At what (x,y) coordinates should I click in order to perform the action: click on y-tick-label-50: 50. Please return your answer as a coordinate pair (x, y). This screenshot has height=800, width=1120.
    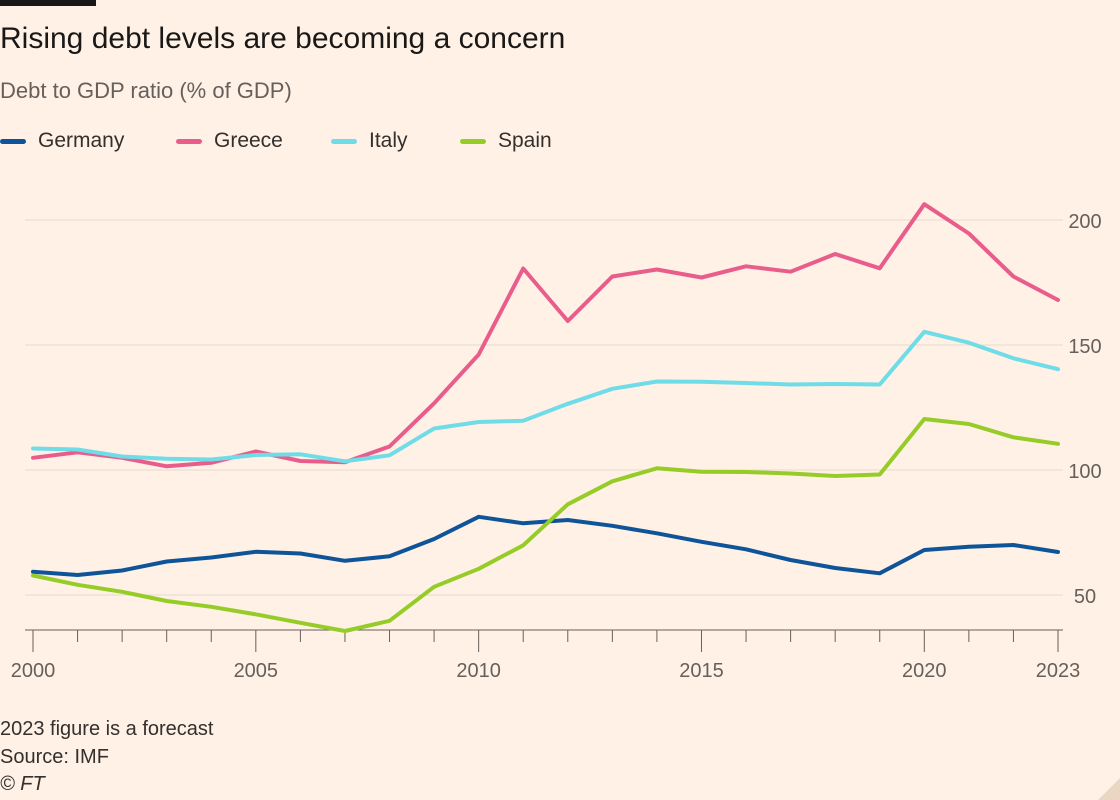
    Looking at the image, I should click on (1085, 597).